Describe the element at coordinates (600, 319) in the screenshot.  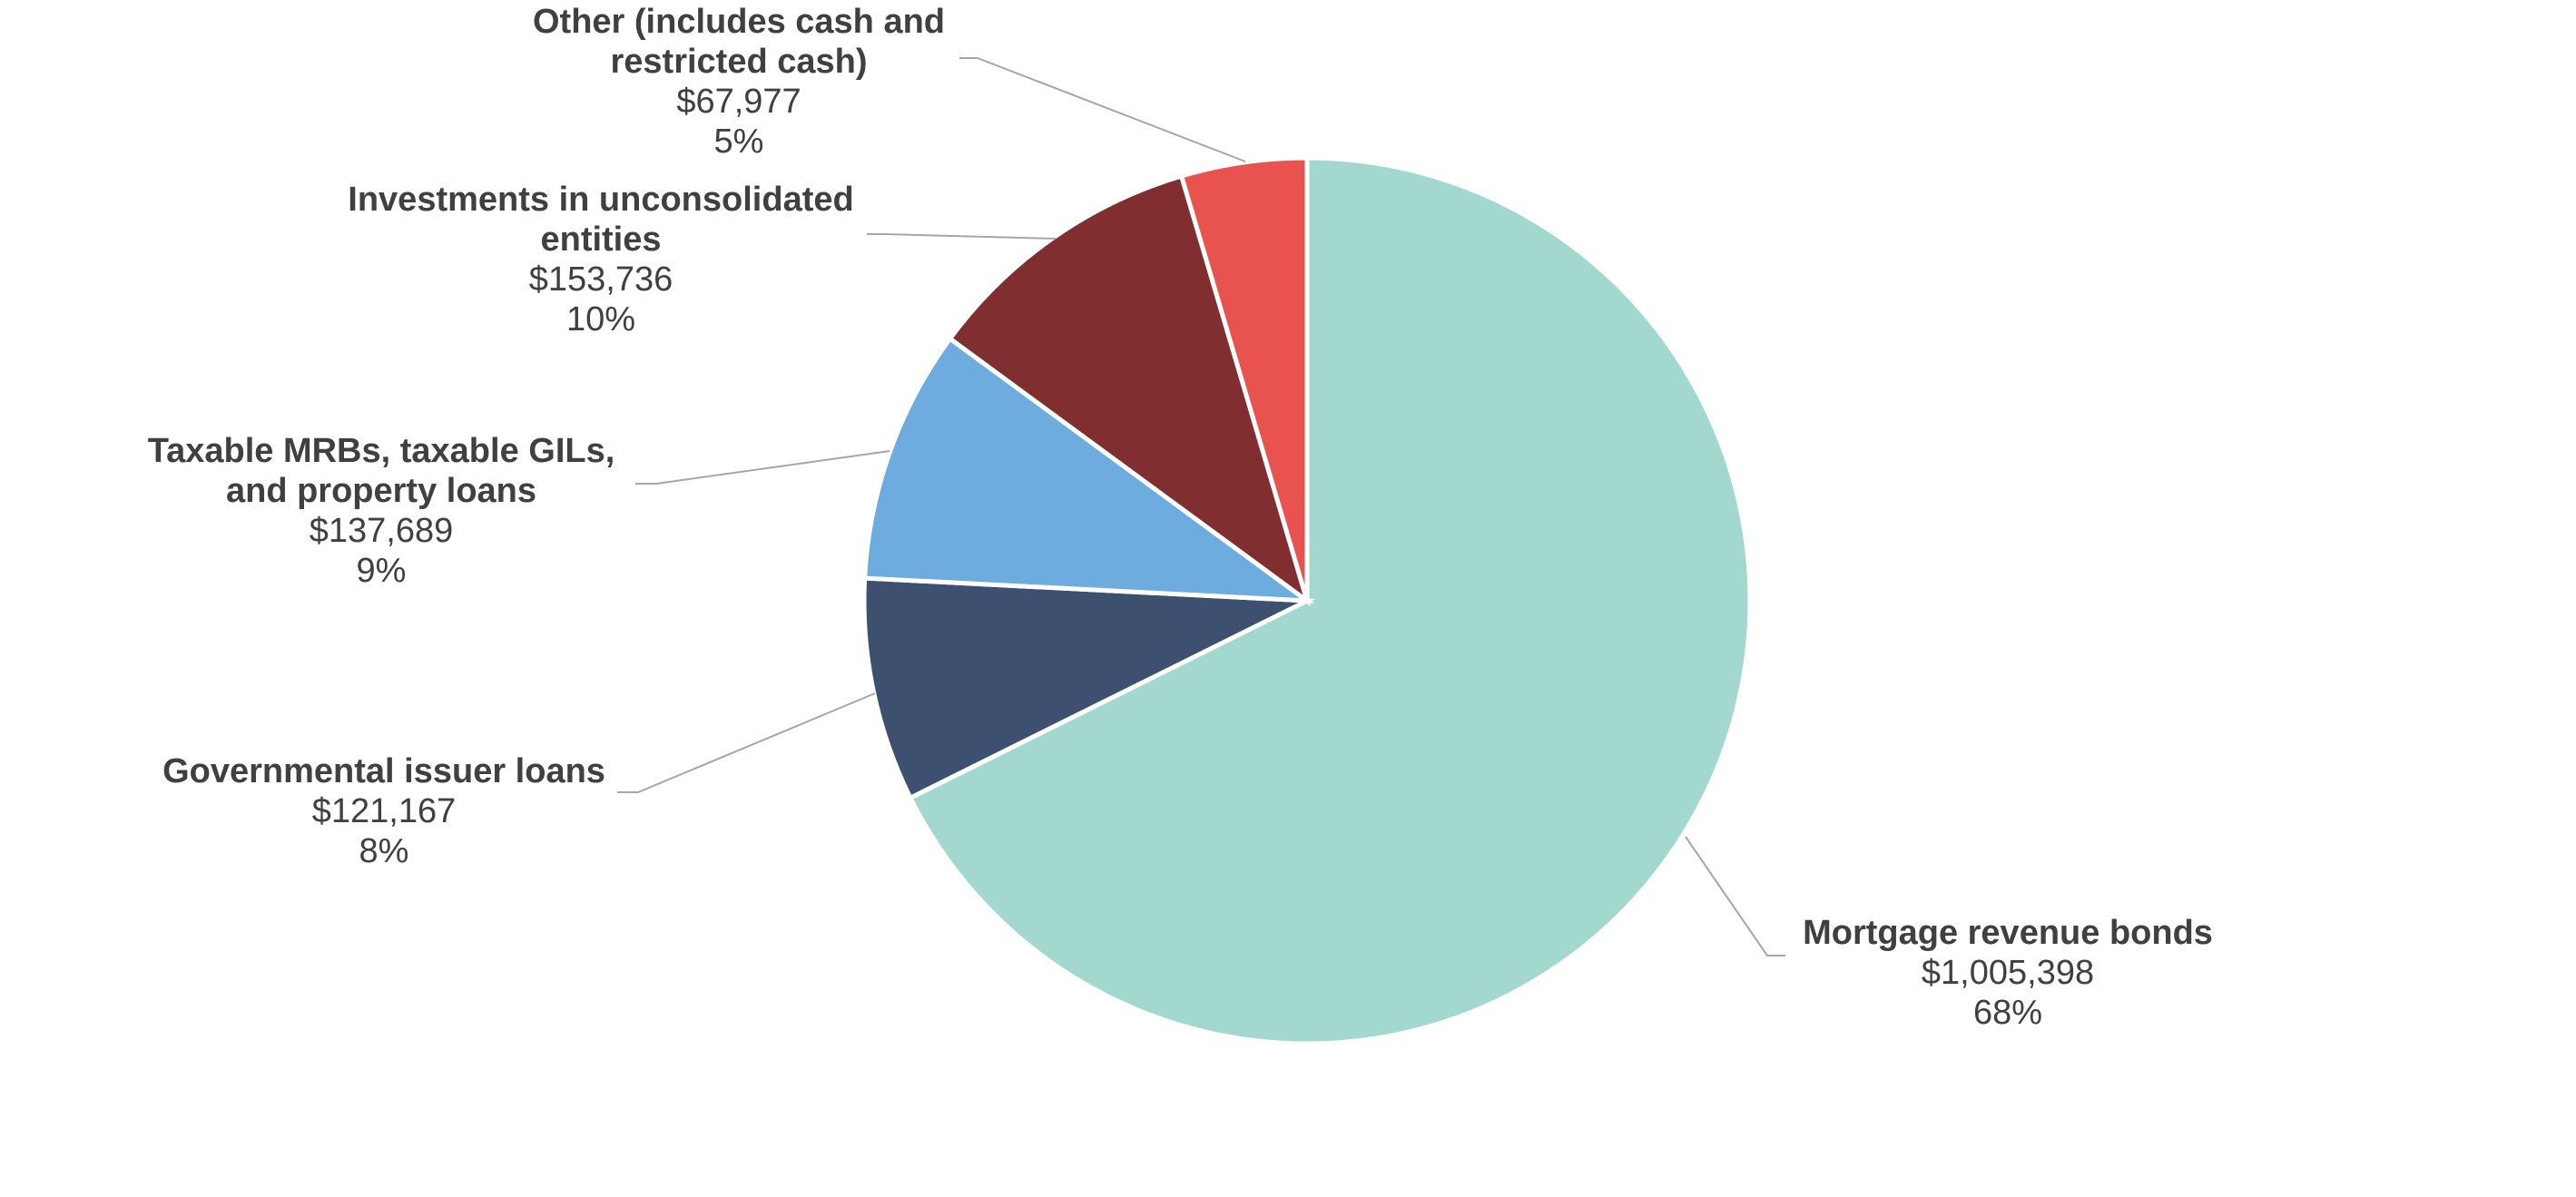
I see `slice-percent-label: 10%` at that location.